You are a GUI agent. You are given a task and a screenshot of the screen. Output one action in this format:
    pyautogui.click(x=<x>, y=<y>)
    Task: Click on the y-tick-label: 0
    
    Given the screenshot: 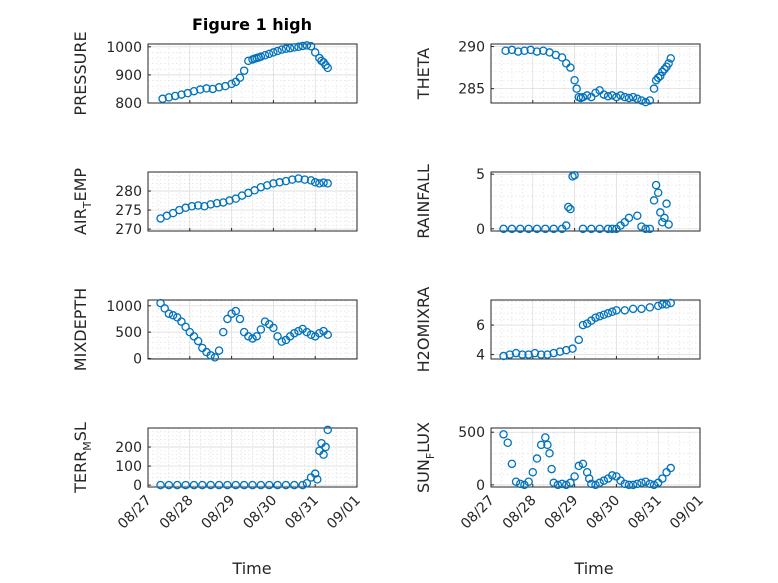 What is the action you would take?
    pyautogui.click(x=480, y=486)
    